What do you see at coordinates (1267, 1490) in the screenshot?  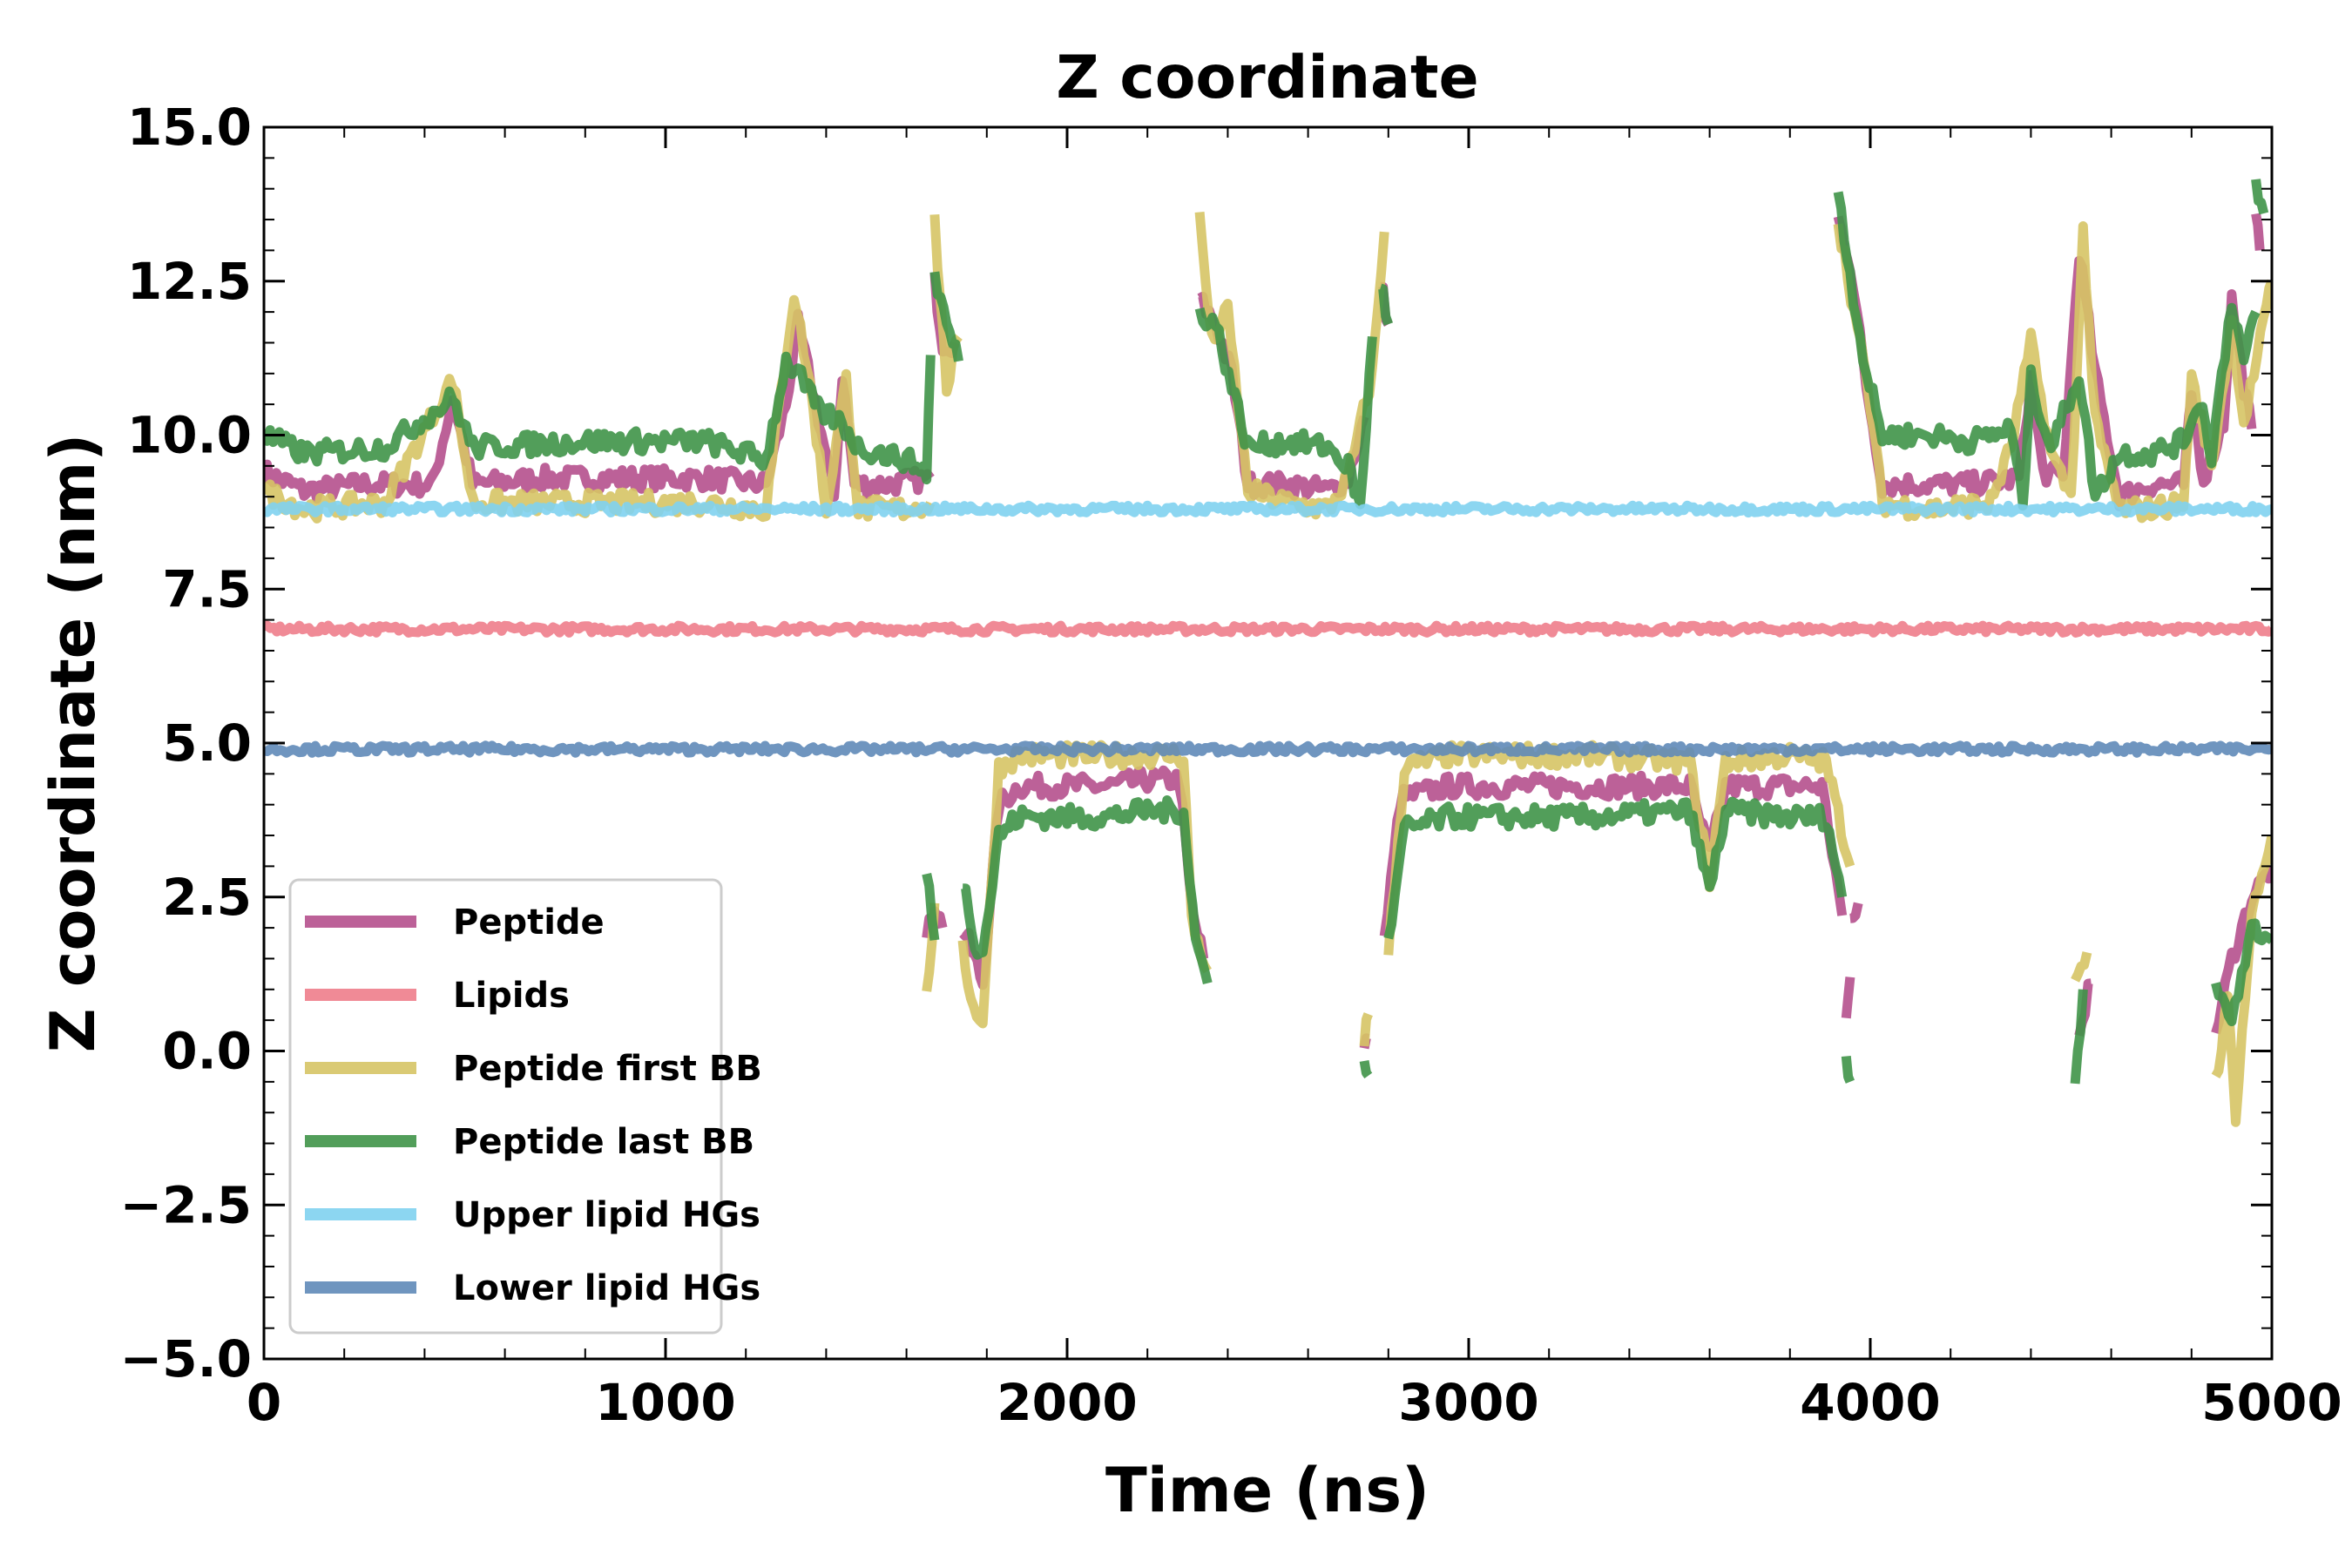 I see `x-axis-label: Time (ns)` at bounding box center [1267, 1490].